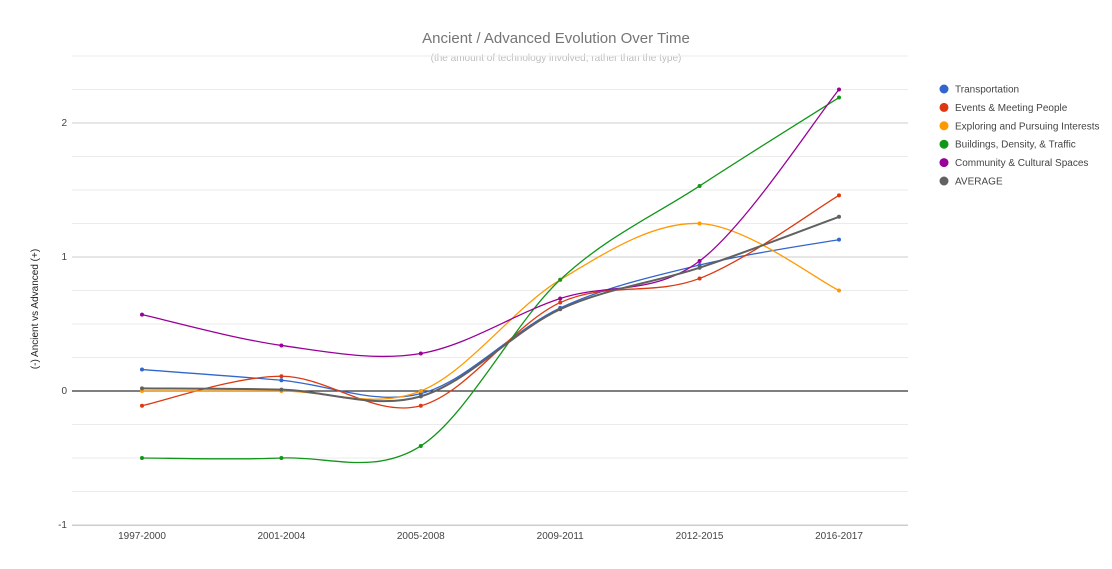 Image resolution: width=1112 pixels, height=569 pixels. Describe the element at coordinates (944, 181) in the screenshot. I see `legend-marker-average` at that location.